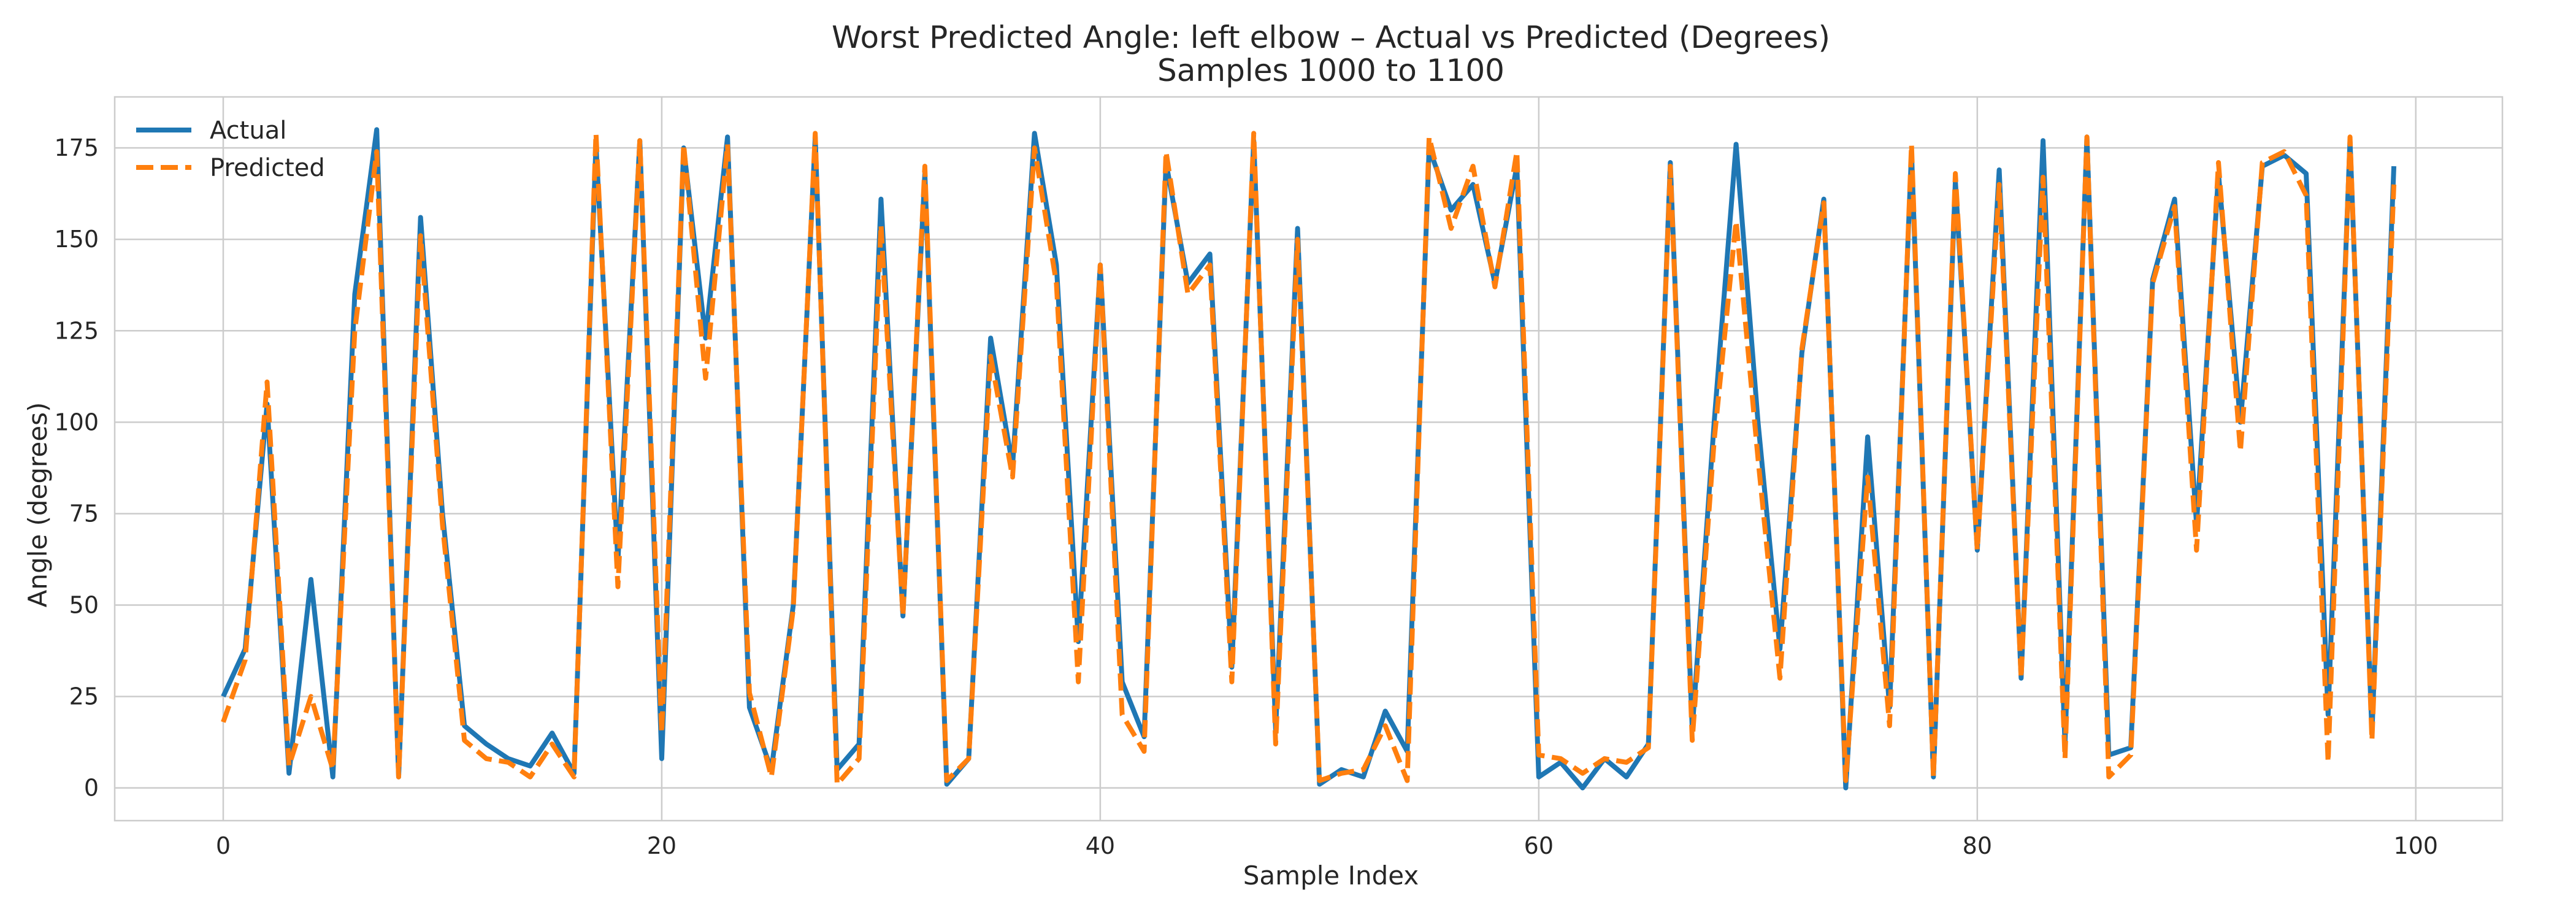 This screenshot has height=920, width=2576. What do you see at coordinates (76, 467) in the screenshot?
I see `y-tick-labels: 0 25 50 75 100 125 150 175` at bounding box center [76, 467].